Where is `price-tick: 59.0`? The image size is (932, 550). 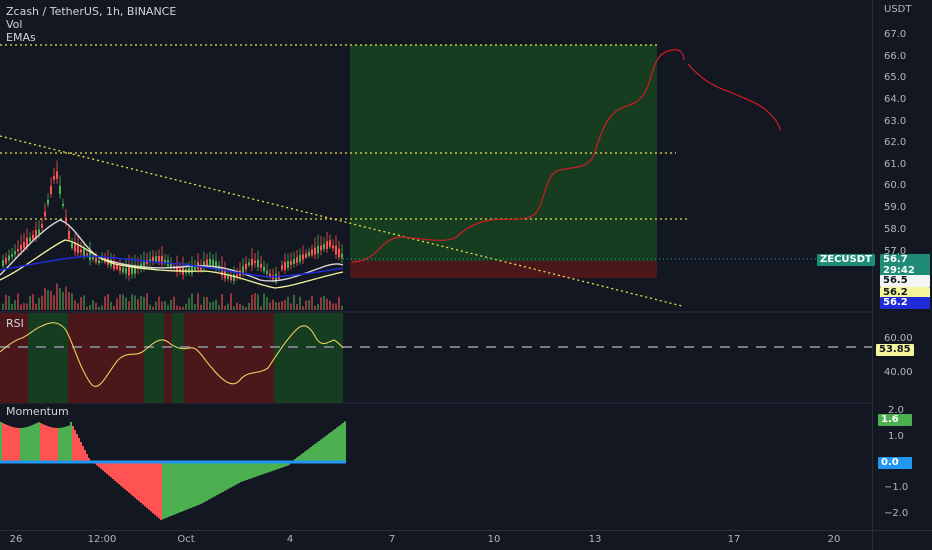
price-tick: 59.0 is located at coordinates (895, 207).